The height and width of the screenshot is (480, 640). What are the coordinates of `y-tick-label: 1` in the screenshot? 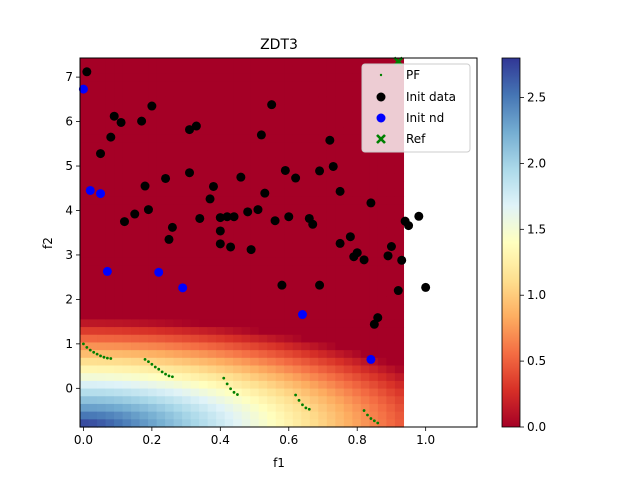 It's located at (69, 344).